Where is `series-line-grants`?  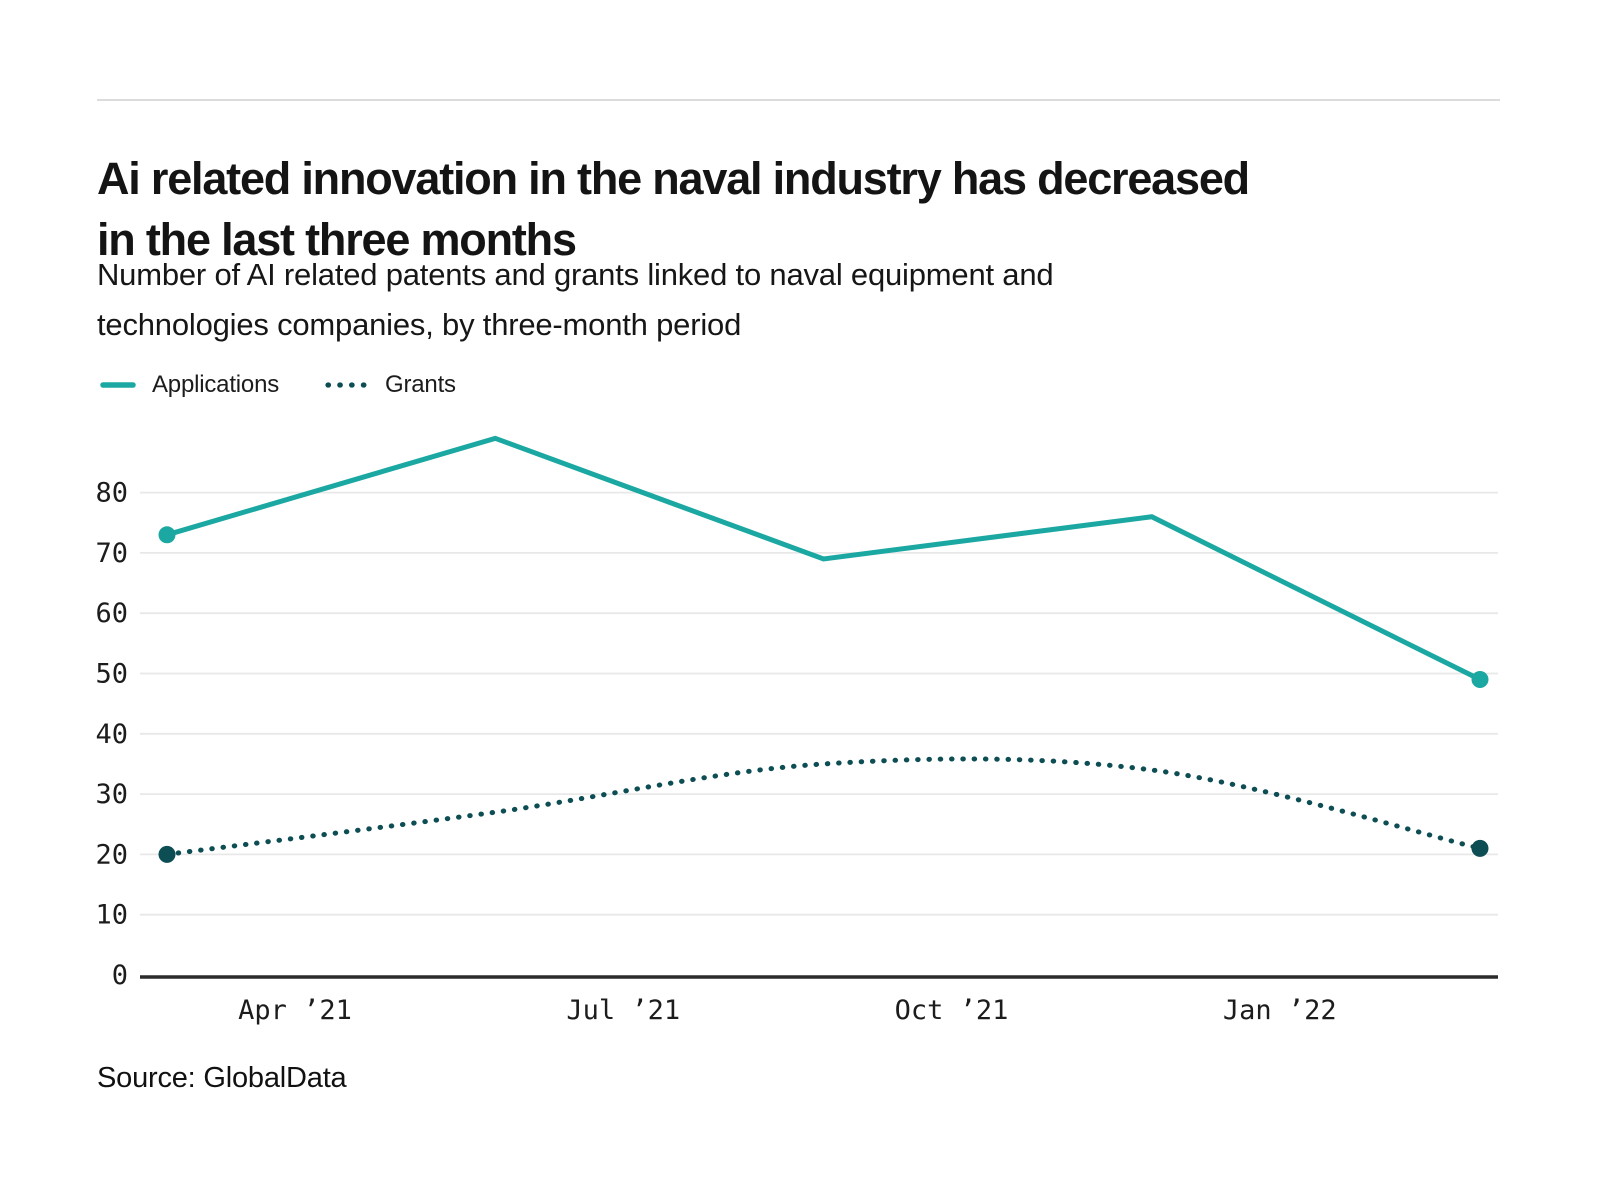 series-line-grants is located at coordinates (823, 806).